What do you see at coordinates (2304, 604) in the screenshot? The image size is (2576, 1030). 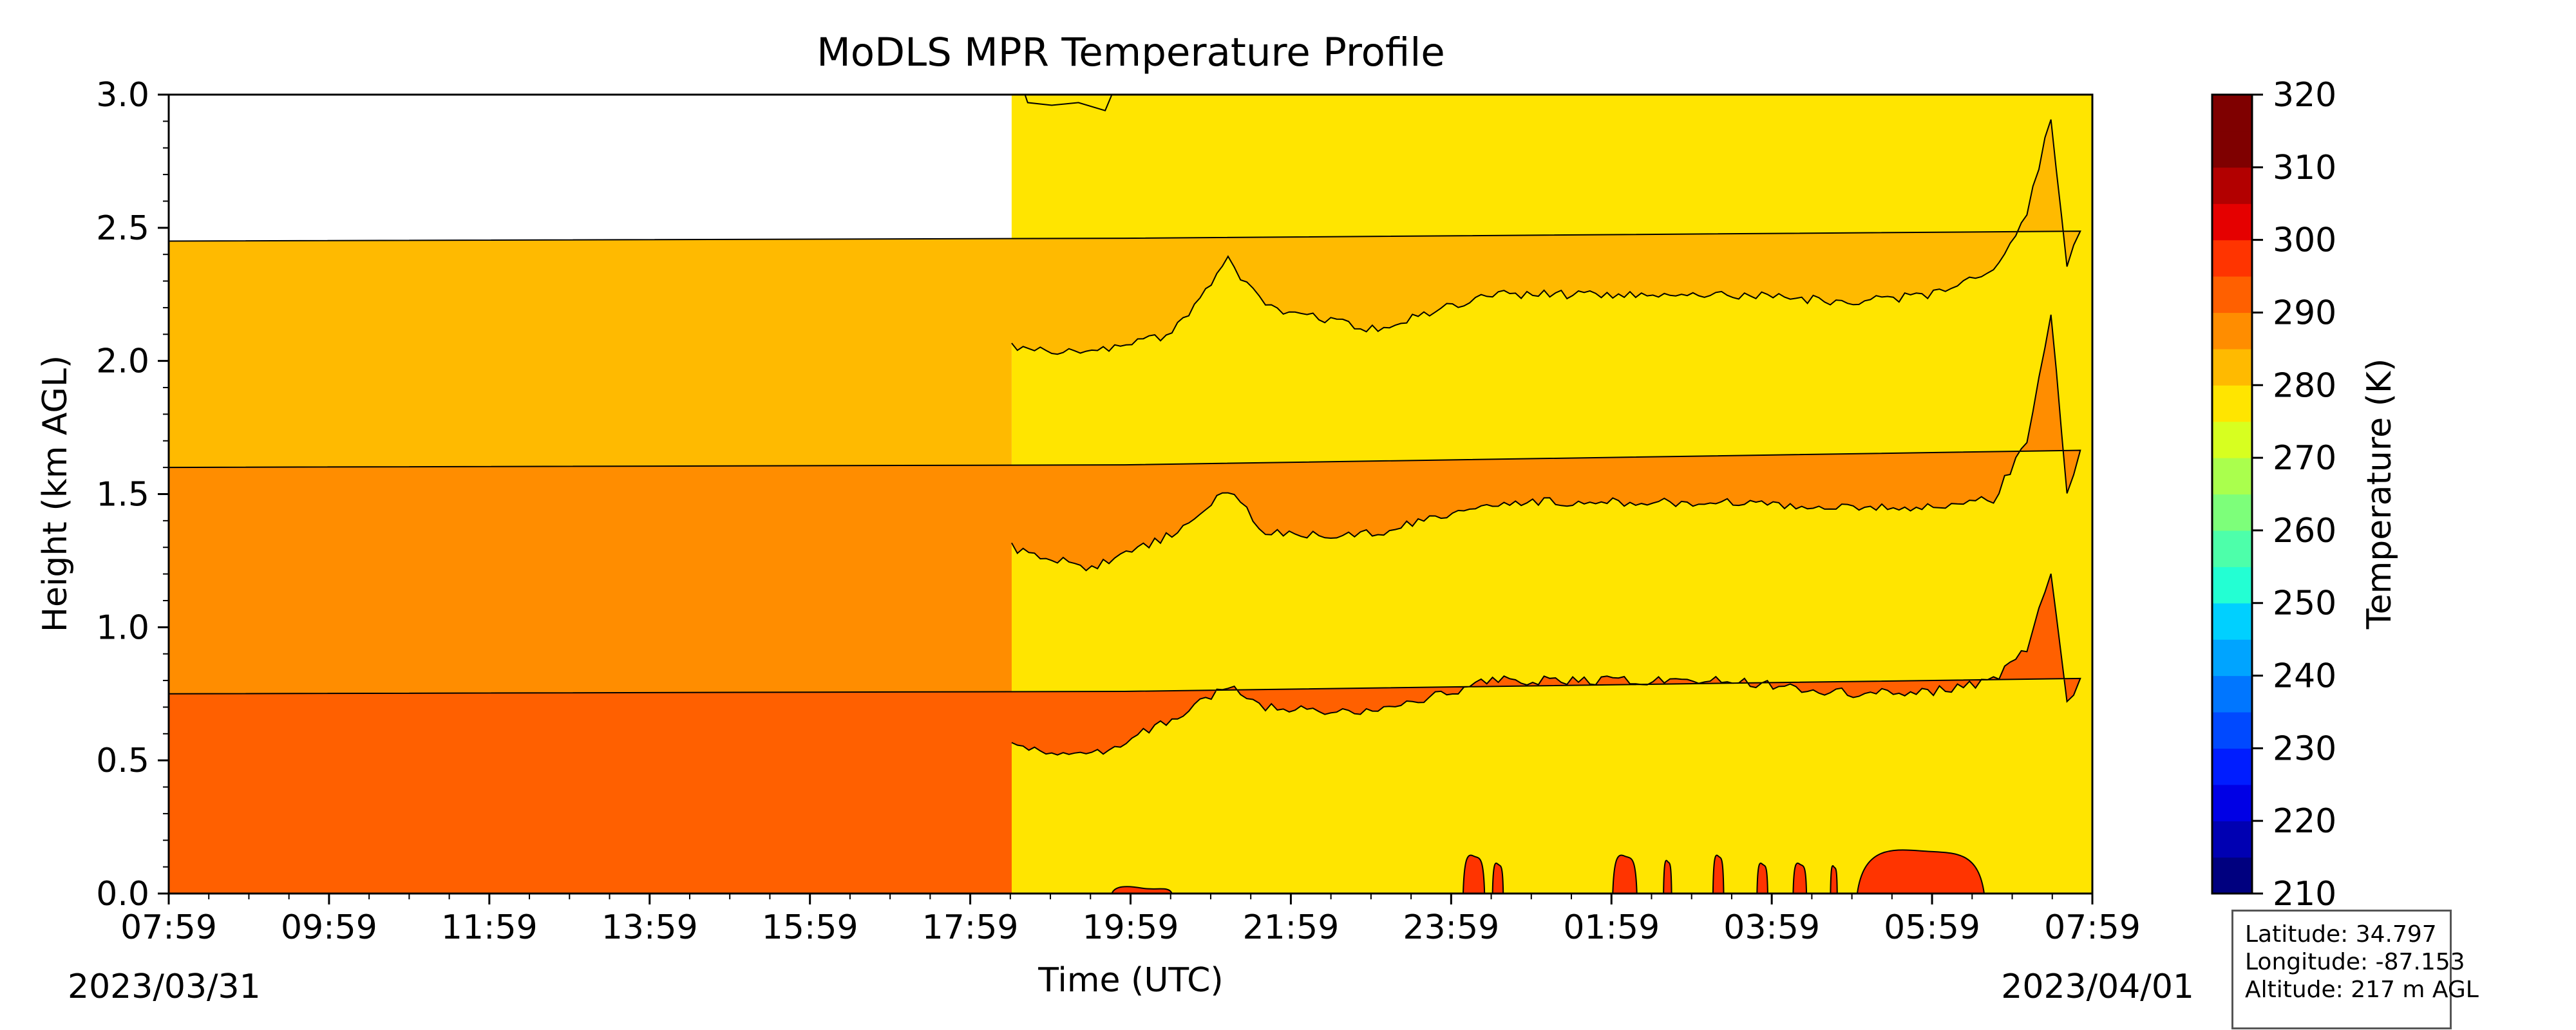 I see `colorbar-tick-label: 250` at bounding box center [2304, 604].